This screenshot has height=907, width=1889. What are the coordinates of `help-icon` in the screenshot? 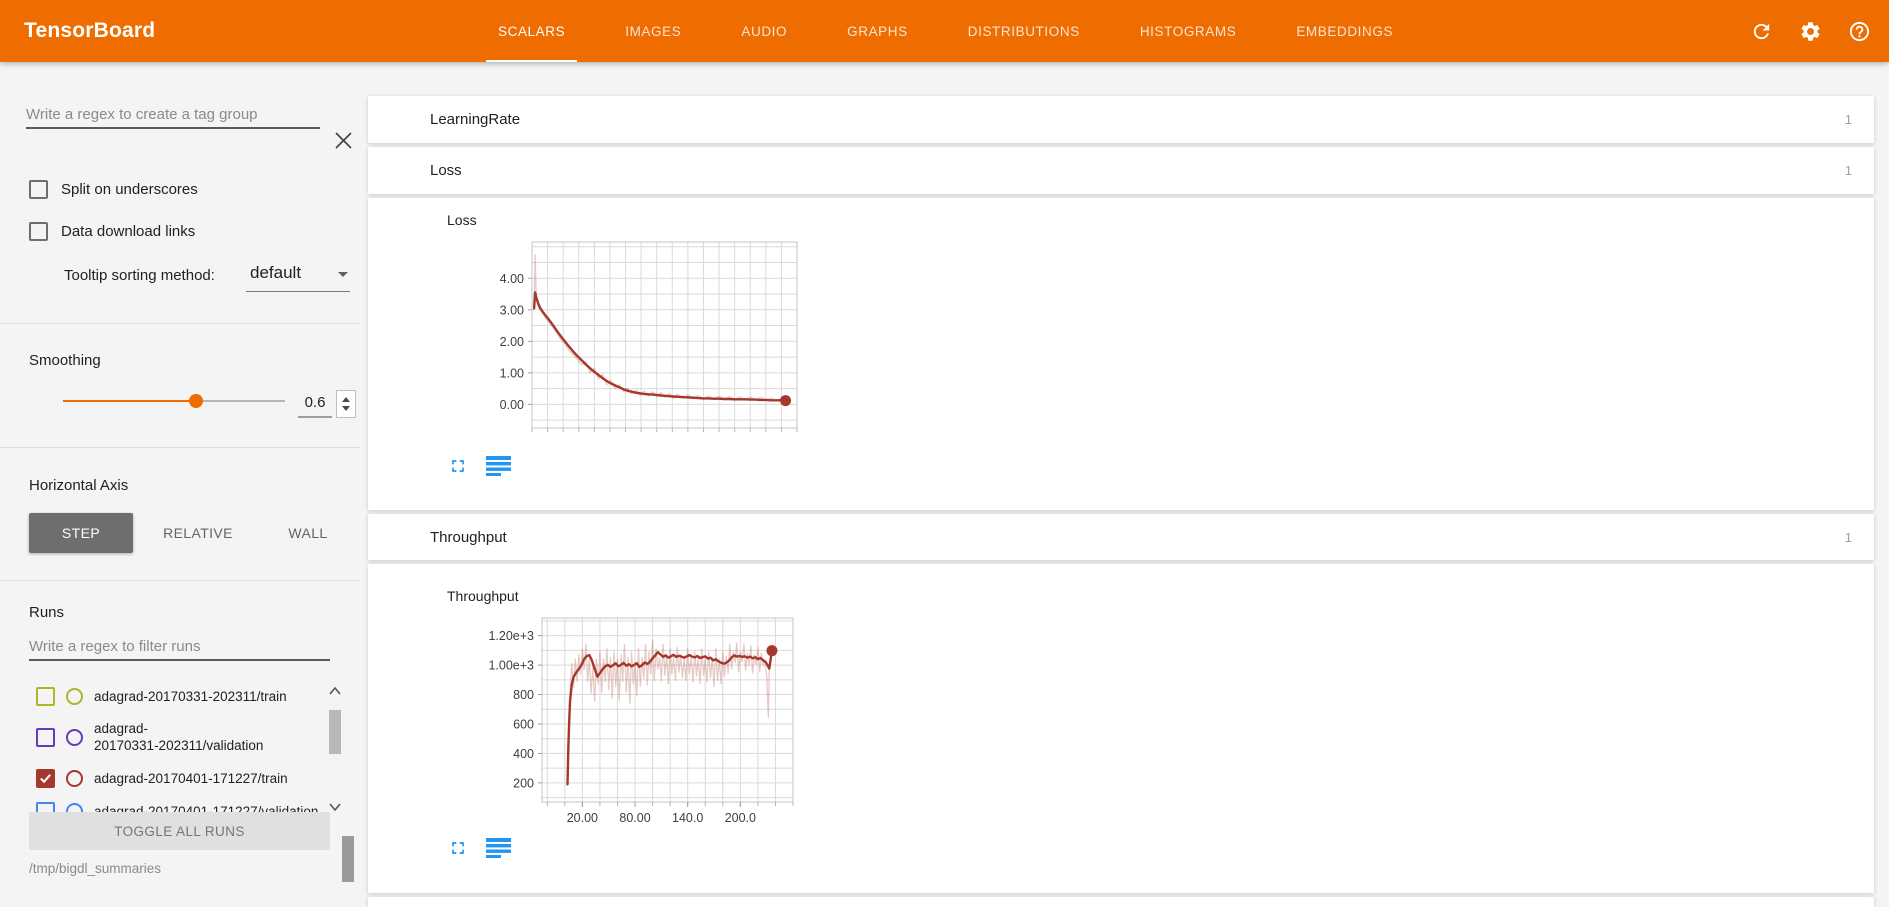 It's located at (1859, 31).